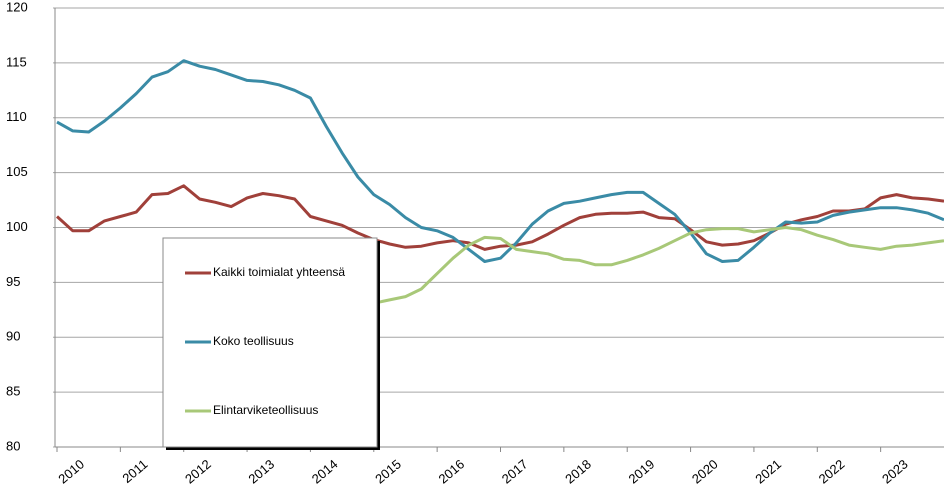 Image resolution: width=944 pixels, height=498 pixels. Describe the element at coordinates (134, 470) in the screenshot. I see `x-tick-label: 2011` at that location.